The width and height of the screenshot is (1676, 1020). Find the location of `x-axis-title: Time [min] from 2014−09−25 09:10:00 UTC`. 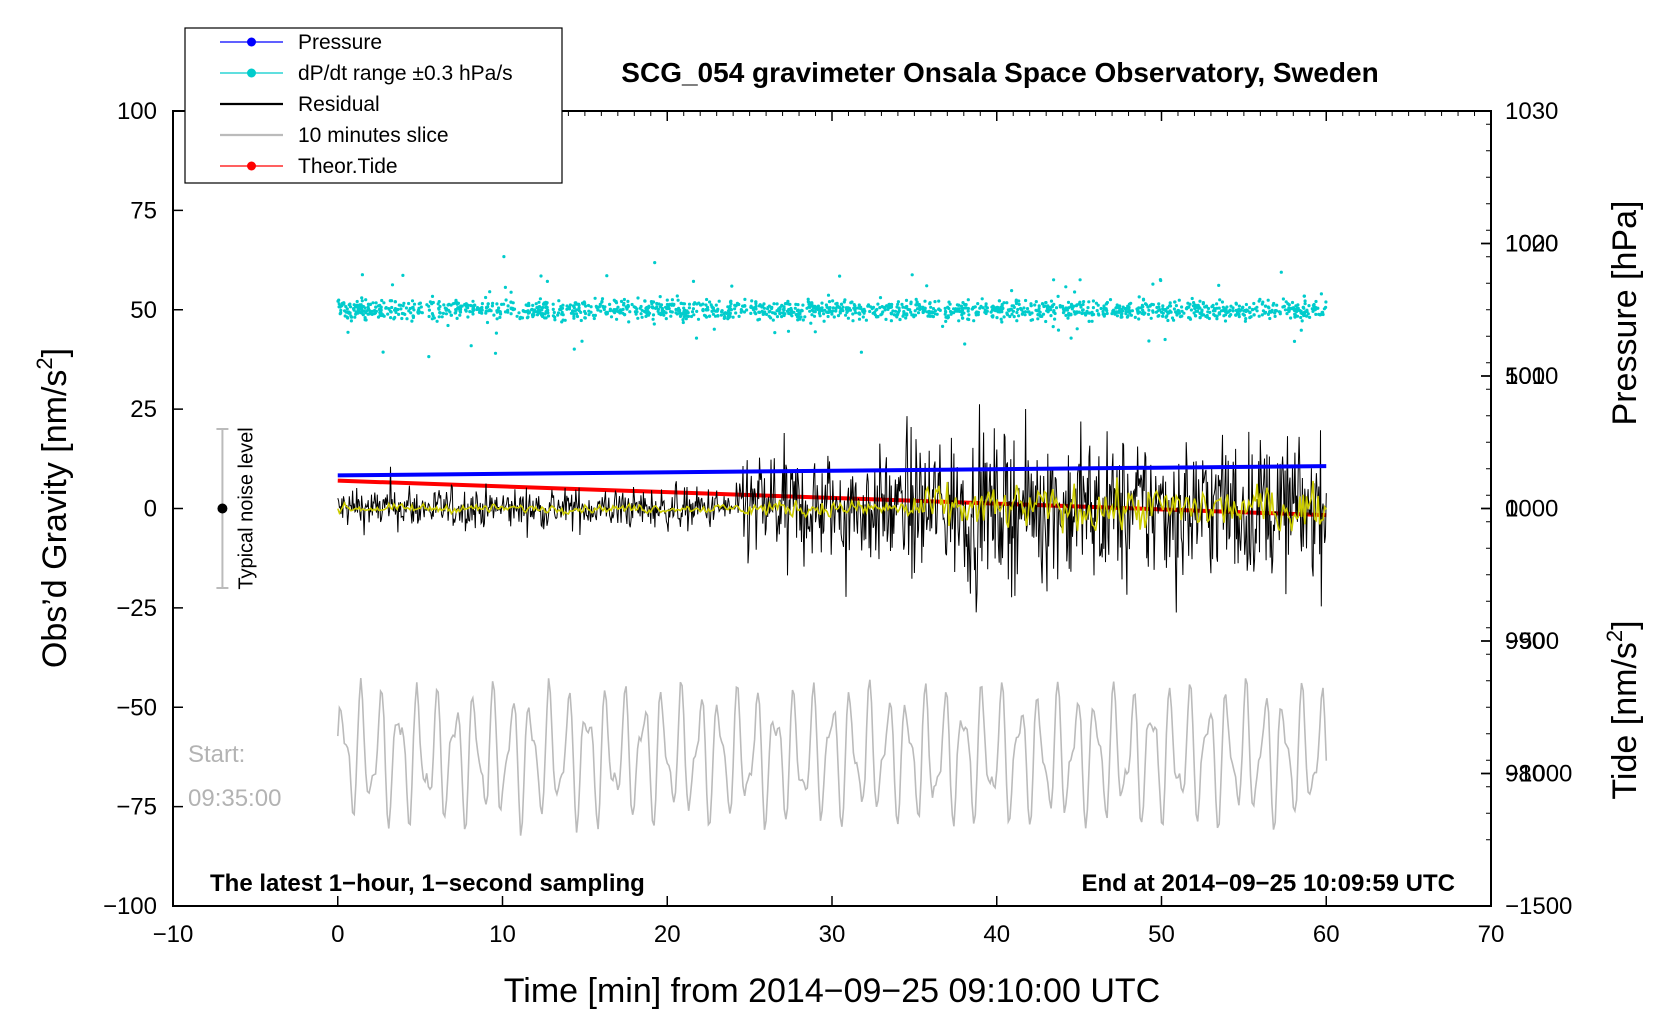

x-axis-title: Time [min] from 2014−09−25 09:10:00 UTC is located at coordinates (832, 991).